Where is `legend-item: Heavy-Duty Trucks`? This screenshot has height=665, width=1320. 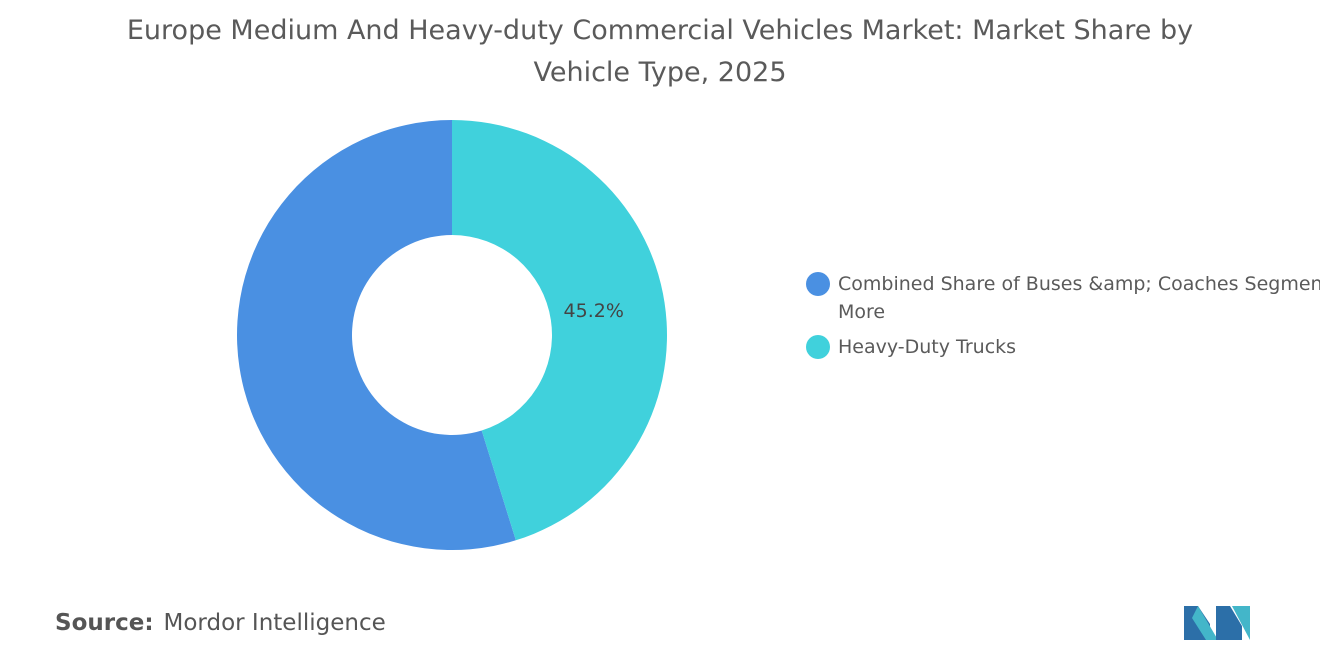
legend-item: Heavy-Duty Trucks is located at coordinates (1063, 347).